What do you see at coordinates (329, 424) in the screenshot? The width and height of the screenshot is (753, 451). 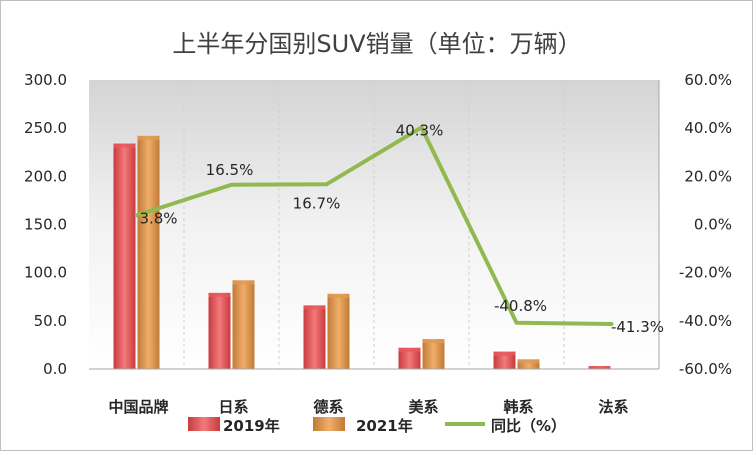 I see `legend-2021-swatch` at bounding box center [329, 424].